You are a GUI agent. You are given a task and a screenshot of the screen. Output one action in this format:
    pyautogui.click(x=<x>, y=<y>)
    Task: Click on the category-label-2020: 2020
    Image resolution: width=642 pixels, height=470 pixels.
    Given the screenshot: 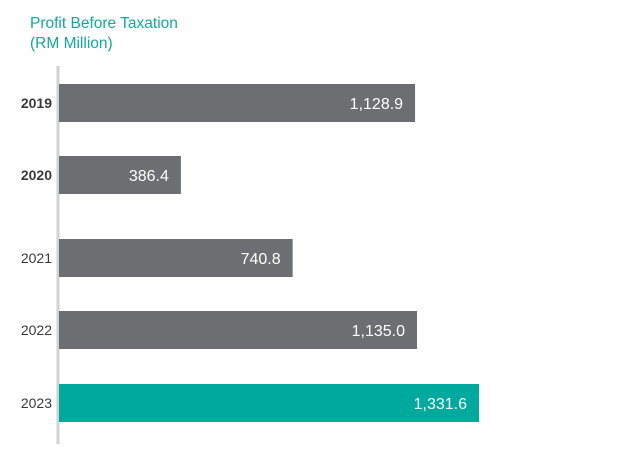 What is the action you would take?
    pyautogui.click(x=36, y=175)
    